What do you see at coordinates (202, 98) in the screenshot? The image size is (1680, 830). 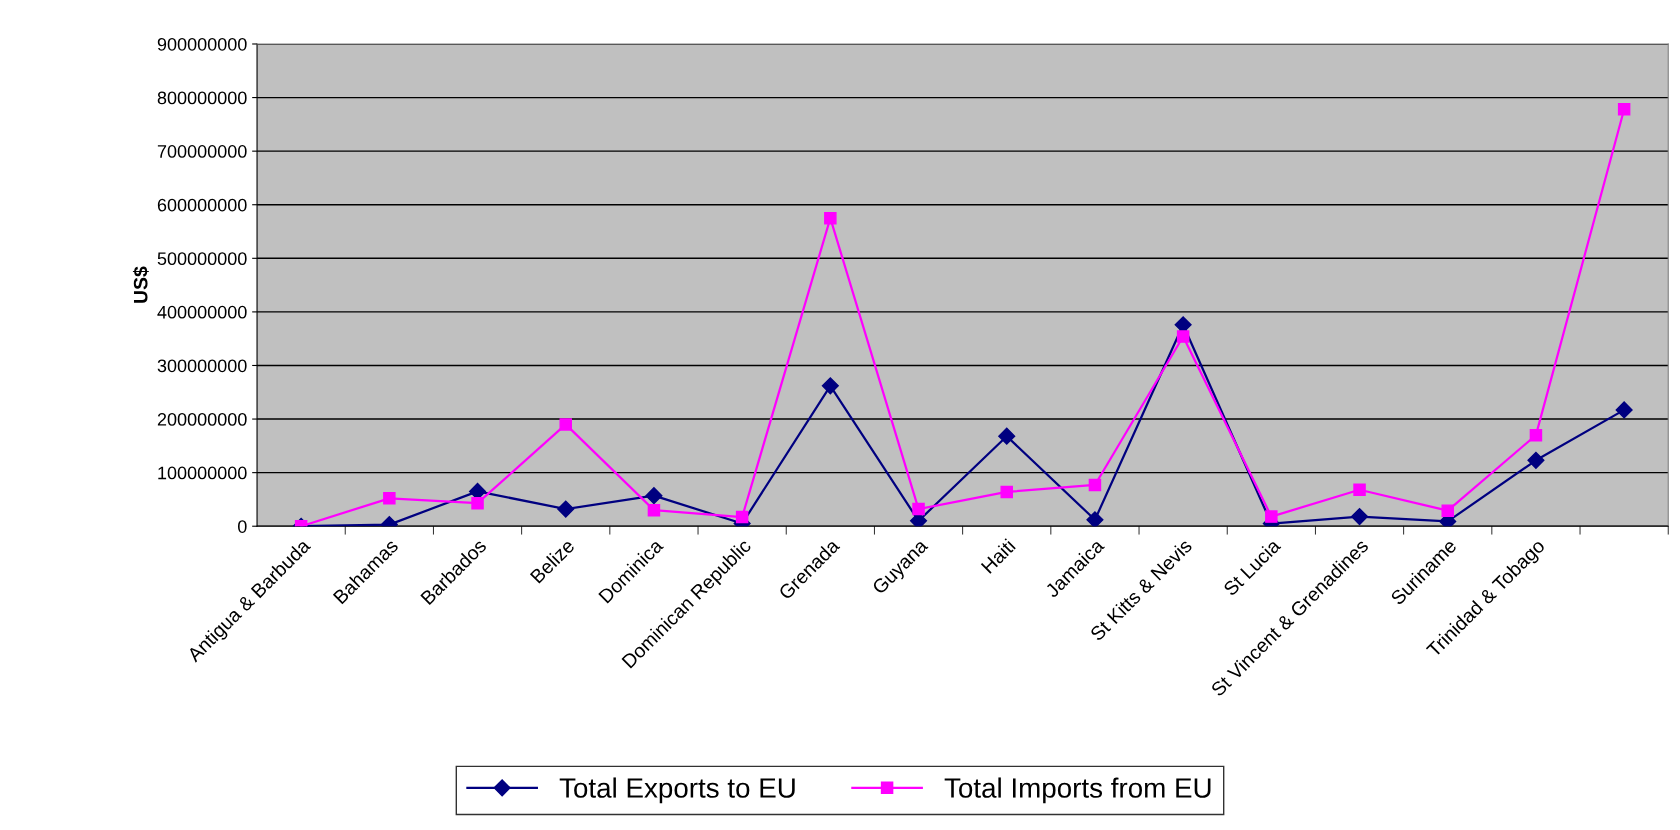 I see `y-tick-label: 800000000` at bounding box center [202, 98].